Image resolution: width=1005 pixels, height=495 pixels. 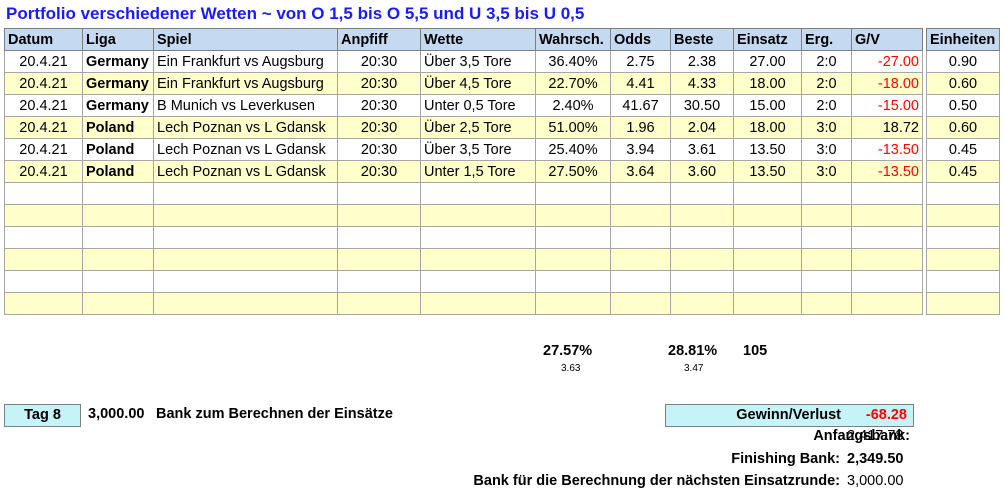 What do you see at coordinates (887, 61) in the screenshot?
I see `cell-gv: -27.00` at bounding box center [887, 61].